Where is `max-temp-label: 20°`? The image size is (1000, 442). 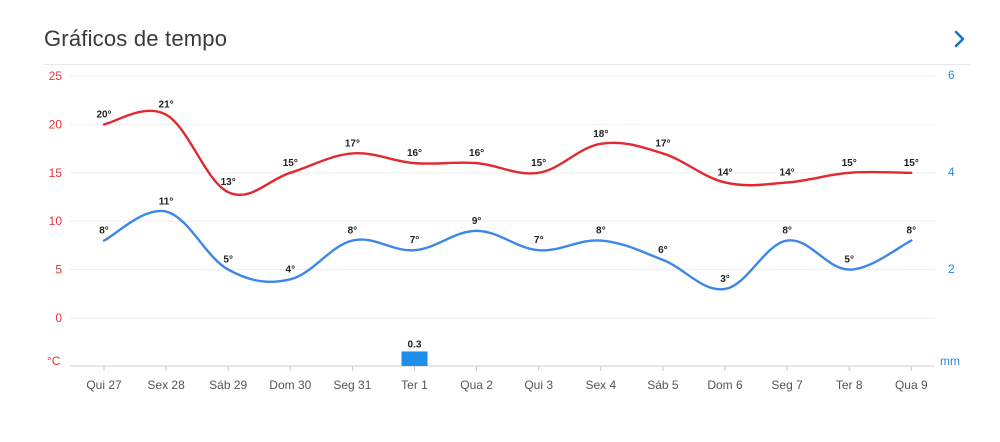
max-temp-label: 20° is located at coordinates (103, 114).